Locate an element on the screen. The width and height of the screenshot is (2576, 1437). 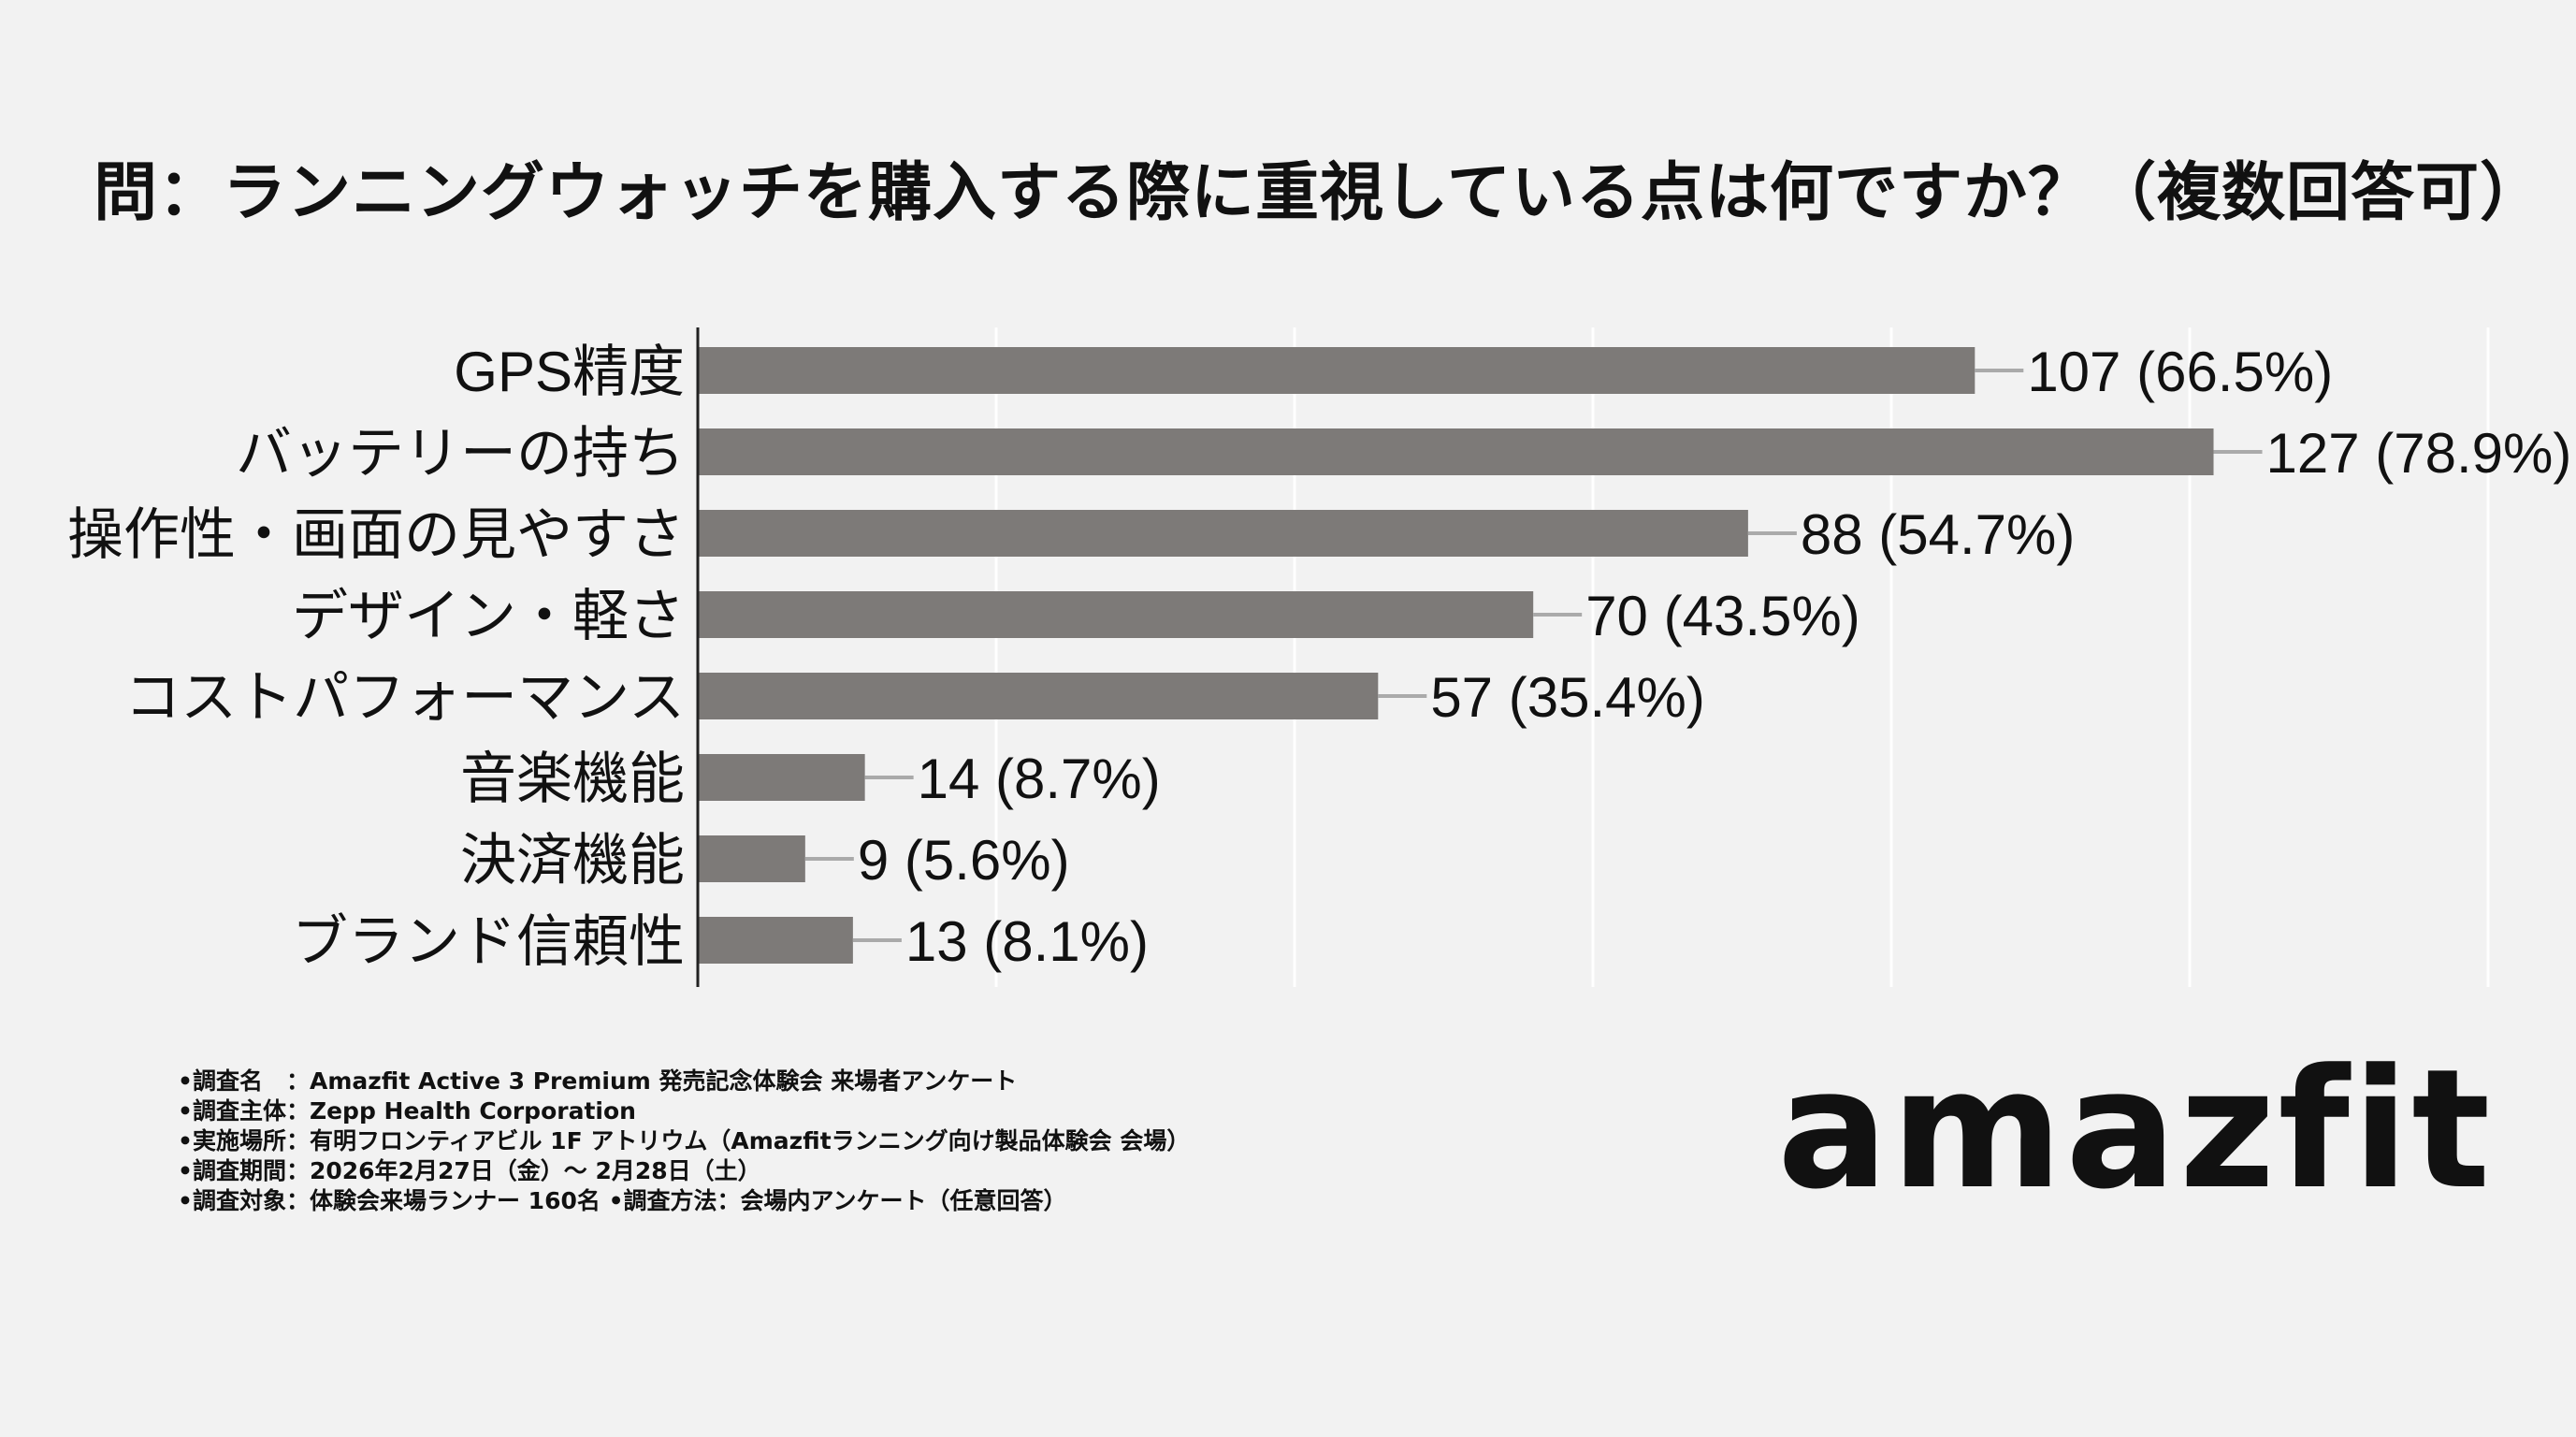
note-organizer: •調査主体：Zepp Health Corporation is located at coordinates (407, 1111).